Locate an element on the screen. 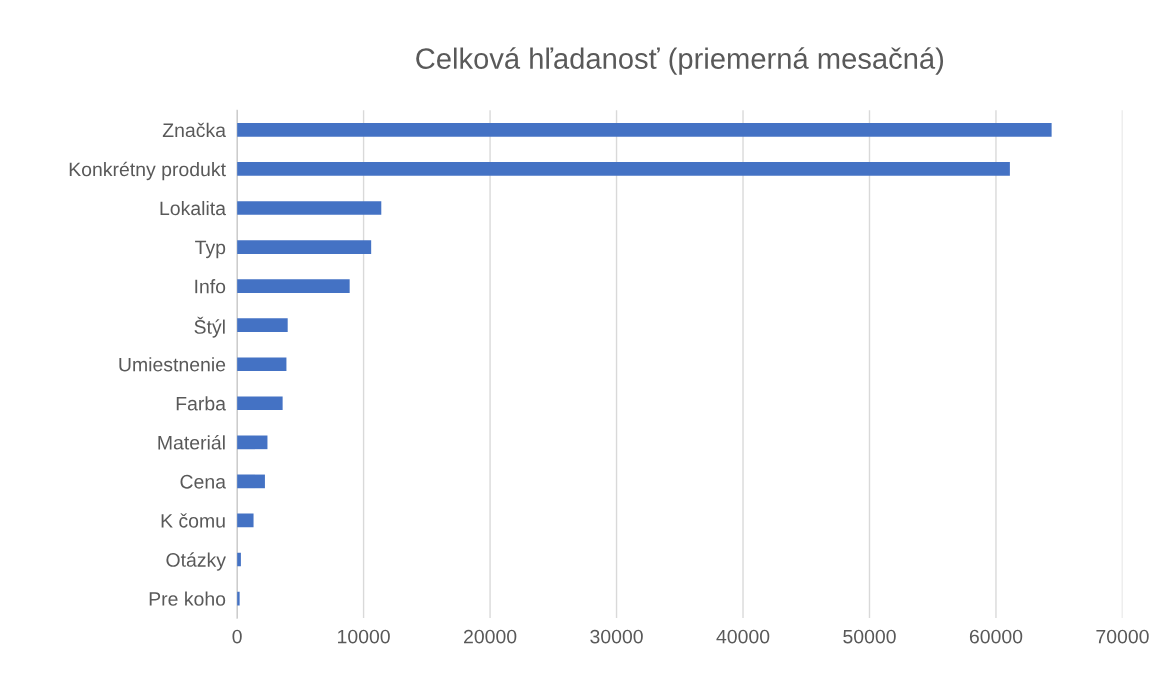  y-tick-label: Otázky is located at coordinates (196, 561).